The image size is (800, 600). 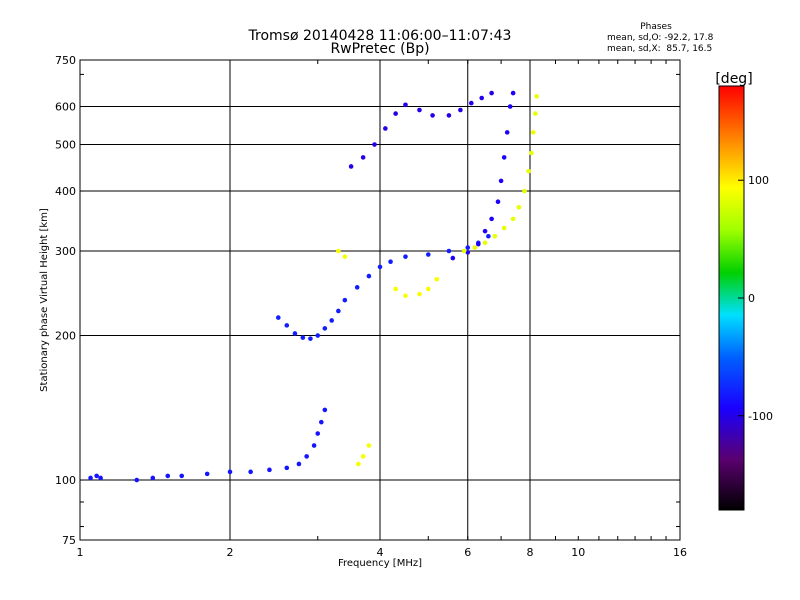 I want to click on x-tick-label: 16, so click(x=680, y=552).